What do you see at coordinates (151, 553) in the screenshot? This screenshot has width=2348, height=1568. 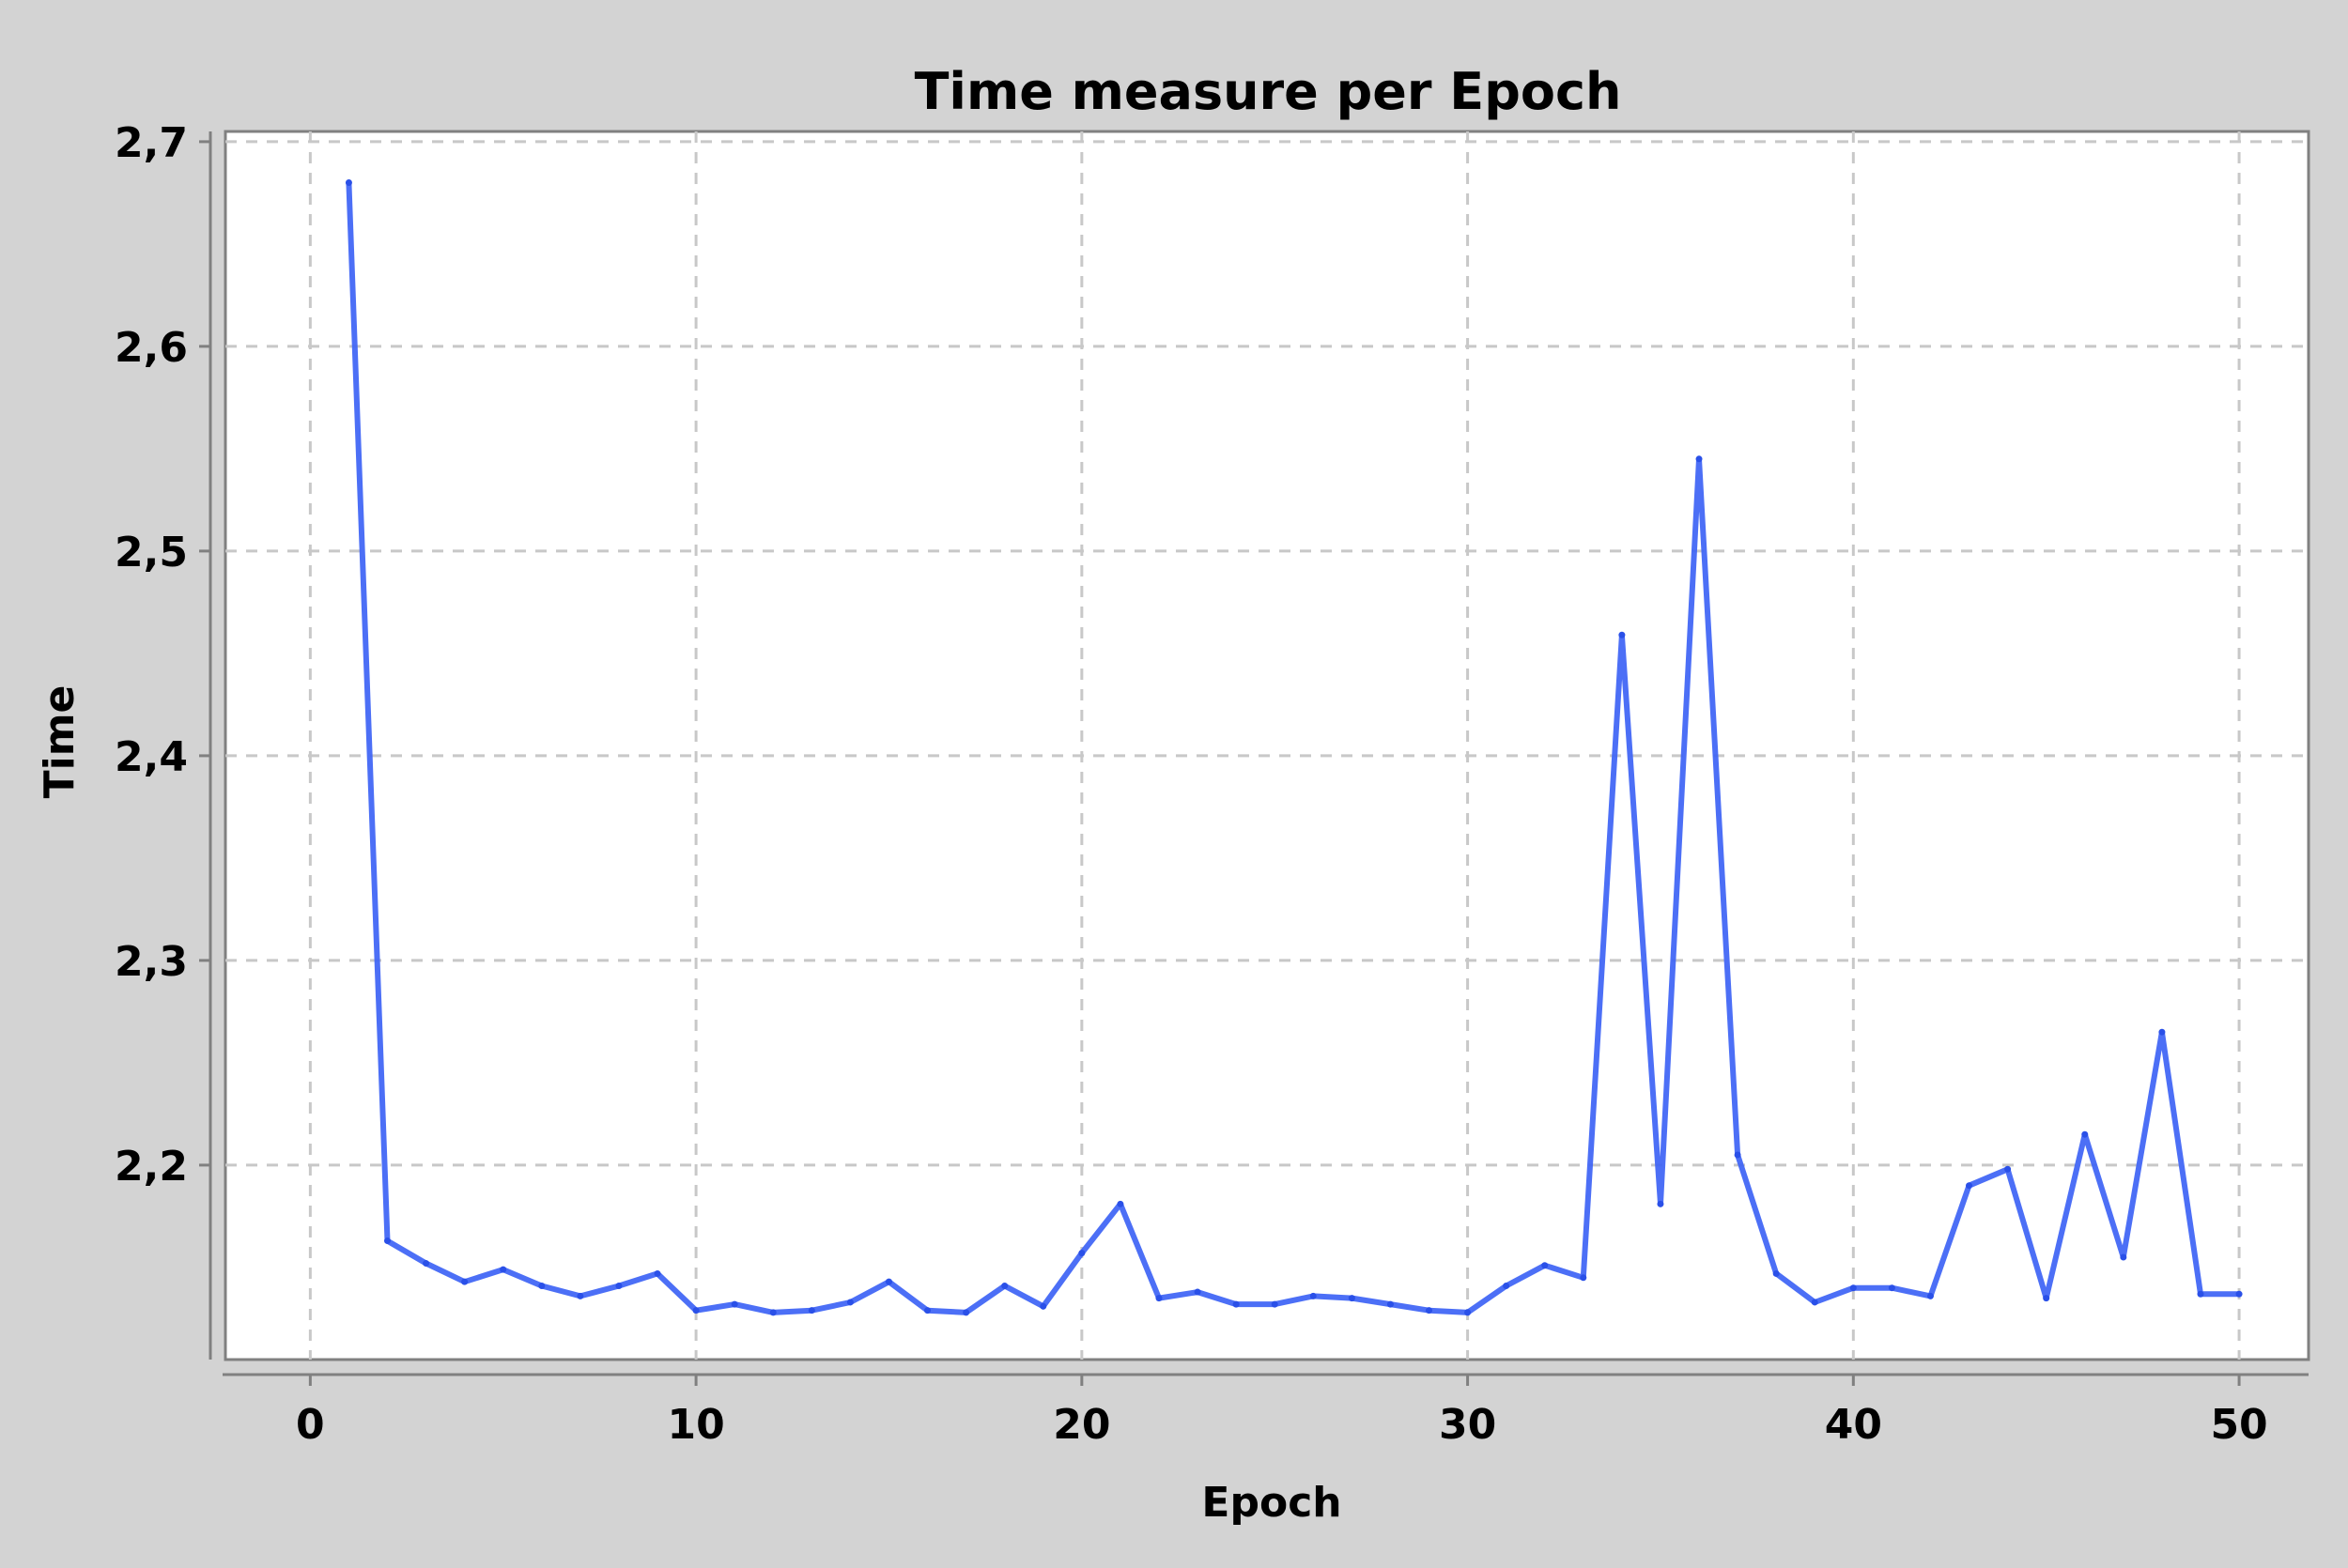 I see `y-tick-label: 2,5` at bounding box center [151, 553].